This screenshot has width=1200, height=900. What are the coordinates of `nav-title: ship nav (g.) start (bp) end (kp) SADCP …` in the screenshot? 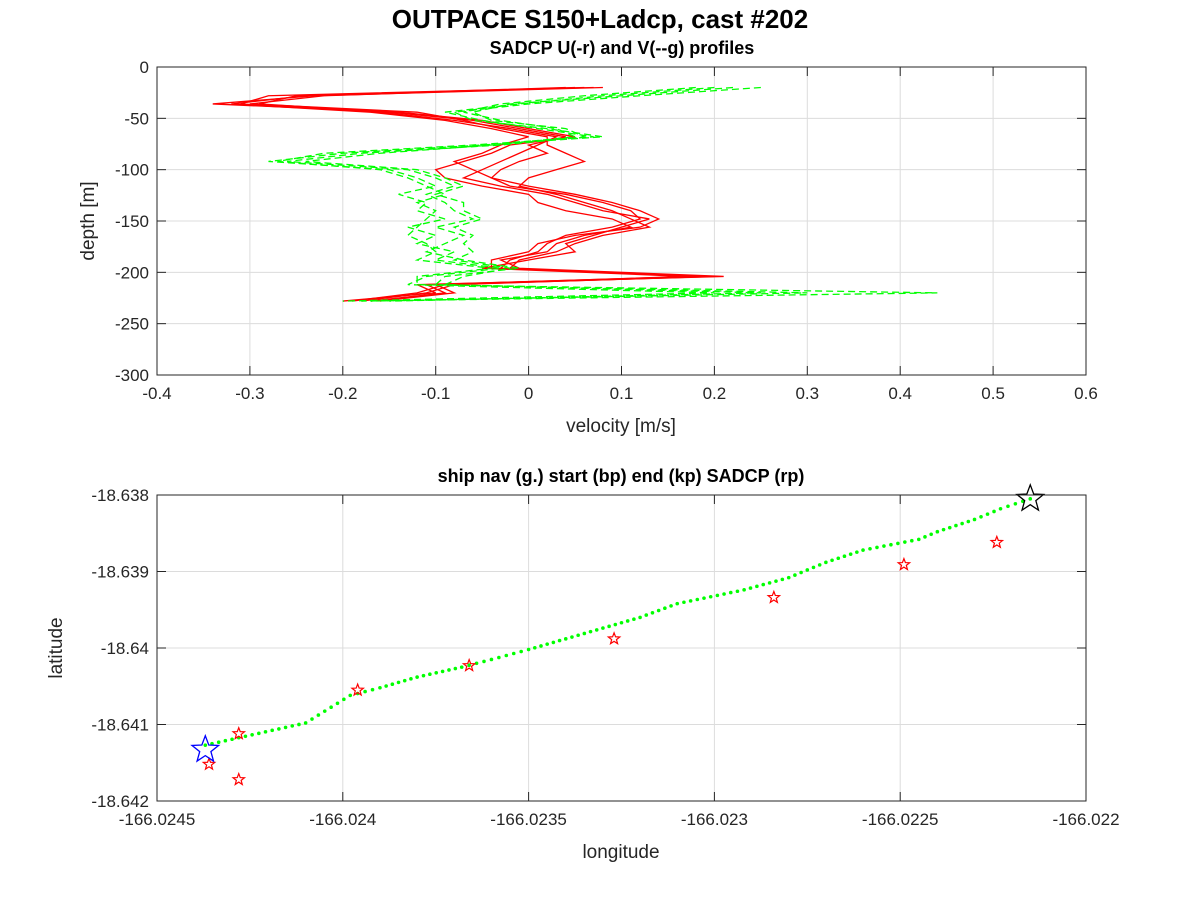 It's located at (621, 476).